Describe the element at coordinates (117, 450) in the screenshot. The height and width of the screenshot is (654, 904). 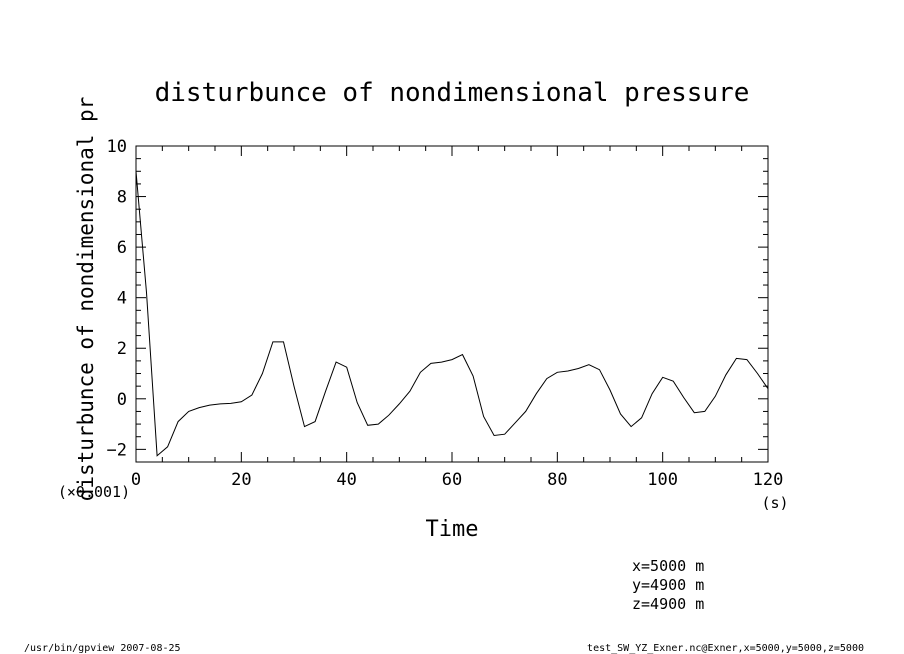
I see `y-tick-label: −2` at that location.